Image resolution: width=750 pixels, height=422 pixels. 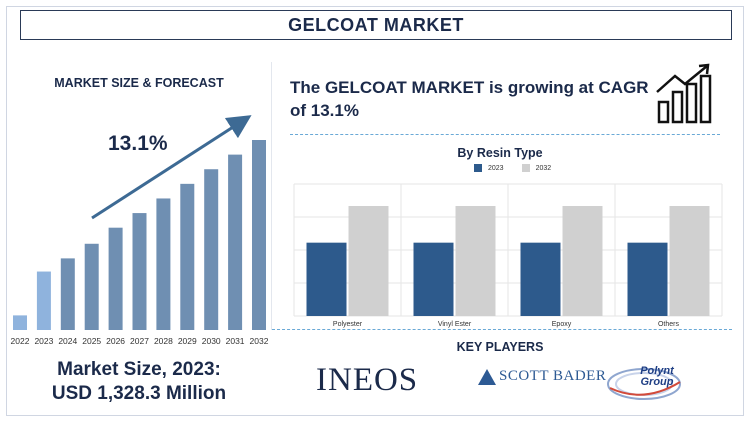 I want to click on legend-item-2023: 2023, so click(x=489, y=168).